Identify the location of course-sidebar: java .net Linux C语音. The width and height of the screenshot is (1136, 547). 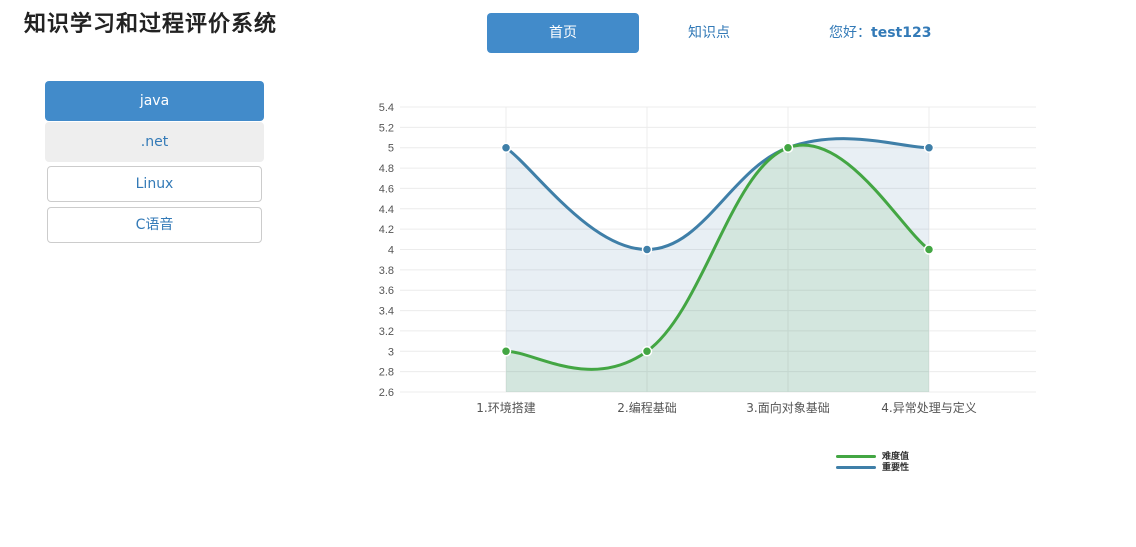
(154, 164).